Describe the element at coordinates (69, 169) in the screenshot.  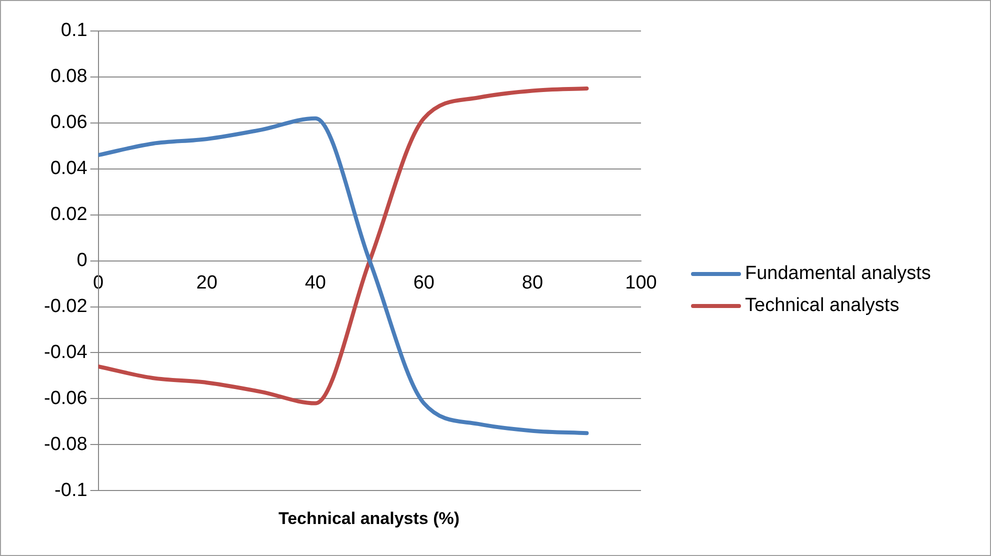
I see `y-tick-label: 0.04` at that location.